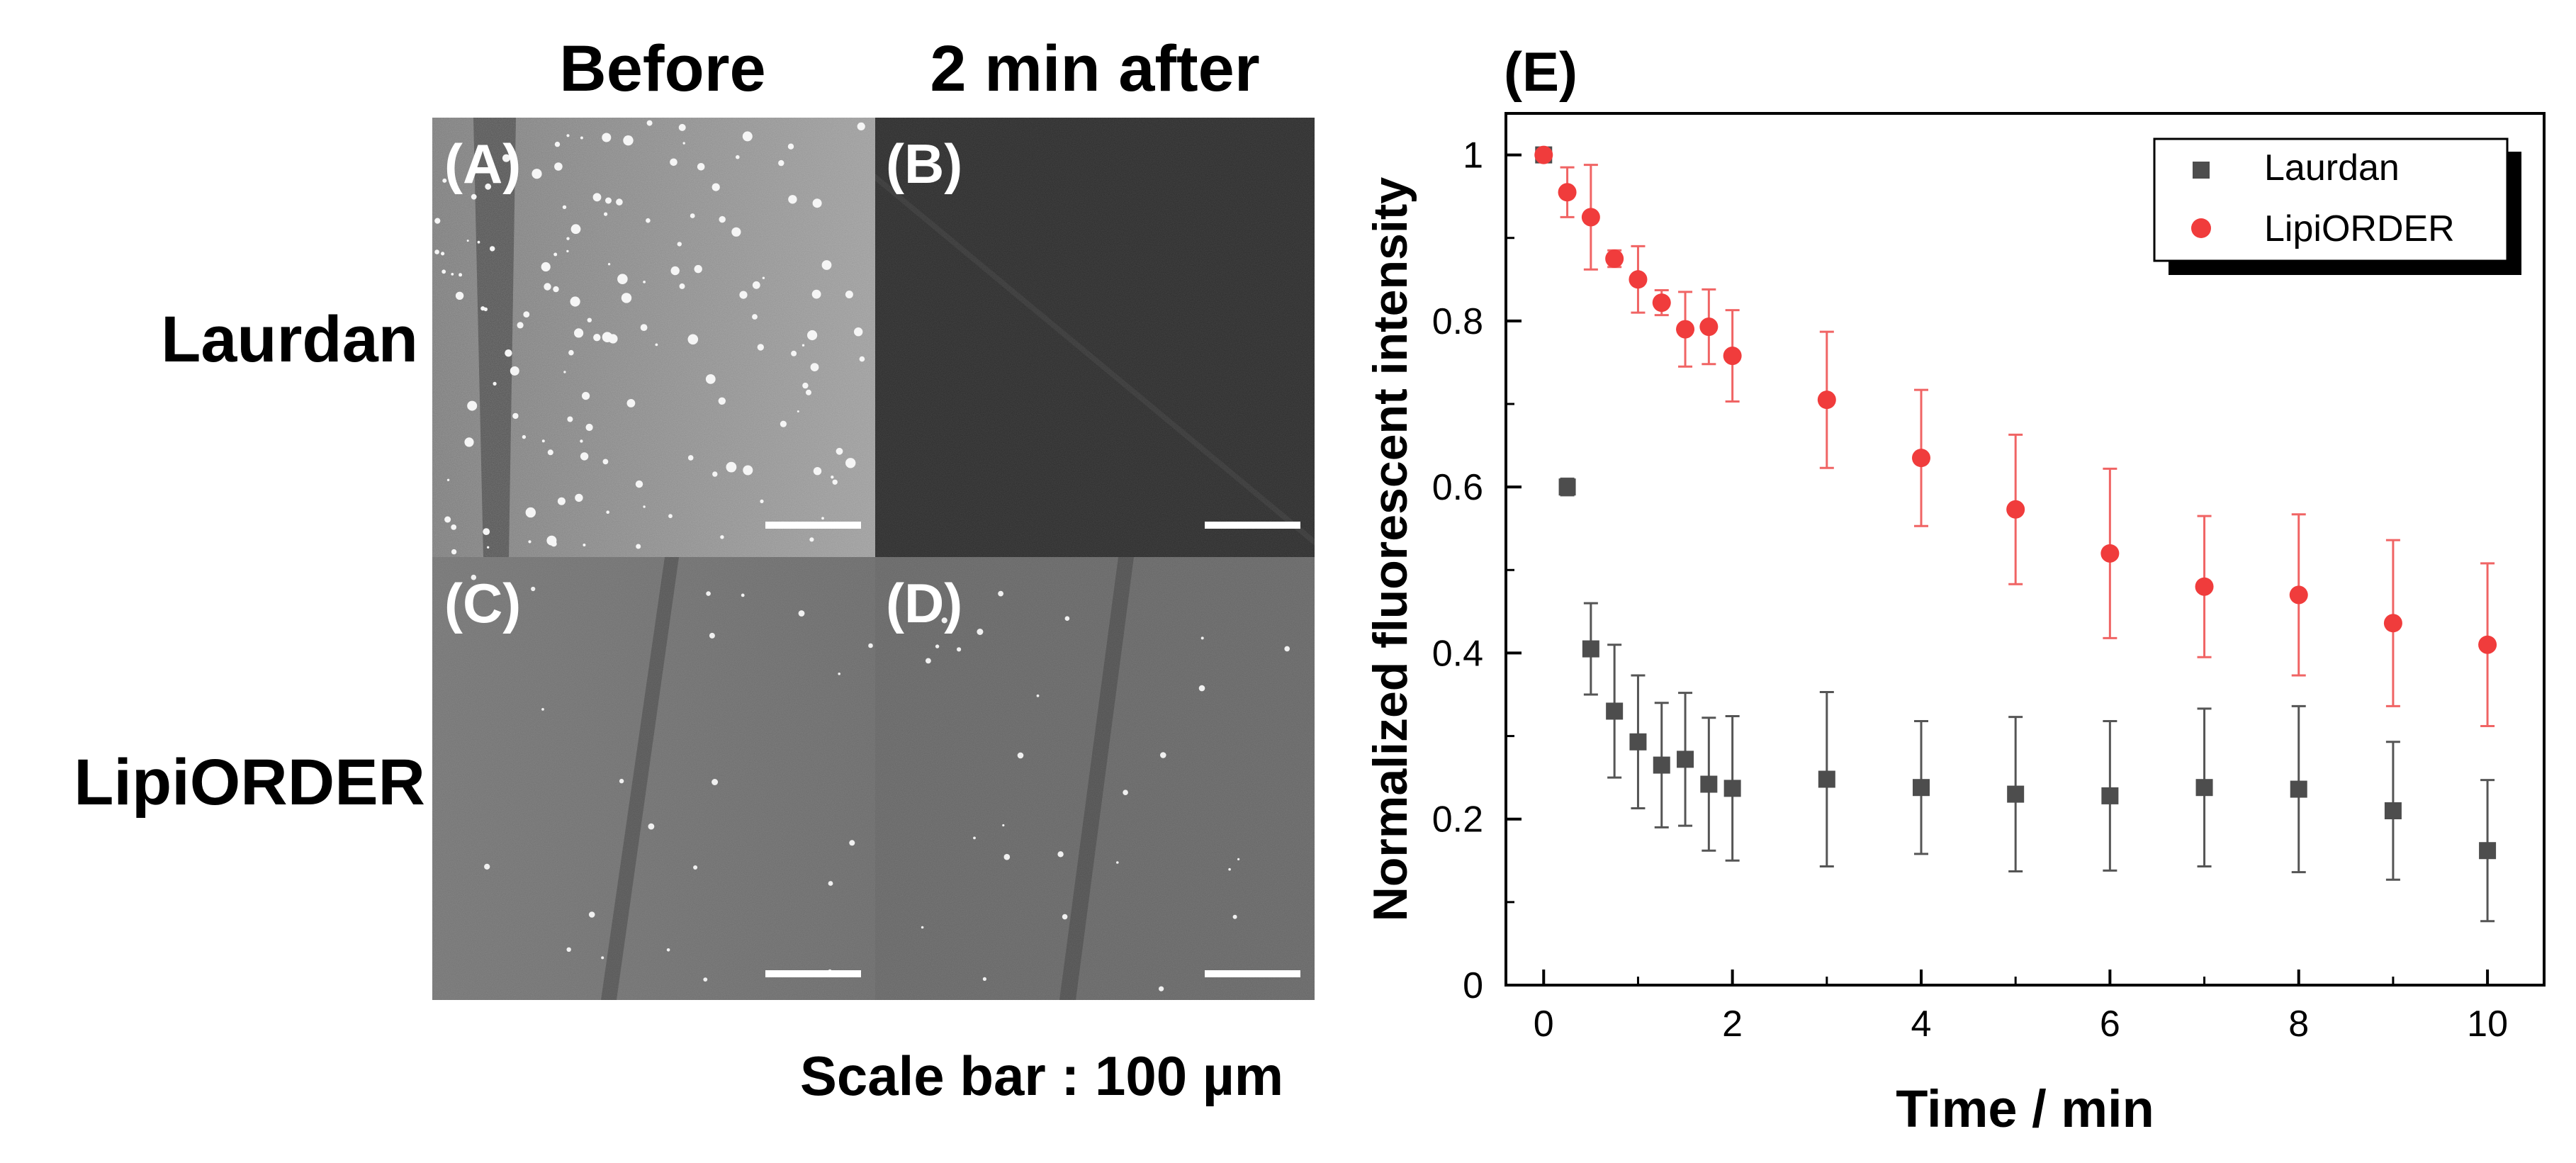  What do you see at coordinates (1390, 549) in the screenshot?
I see `y-axis-title: Normalized fluorescent intensity` at bounding box center [1390, 549].